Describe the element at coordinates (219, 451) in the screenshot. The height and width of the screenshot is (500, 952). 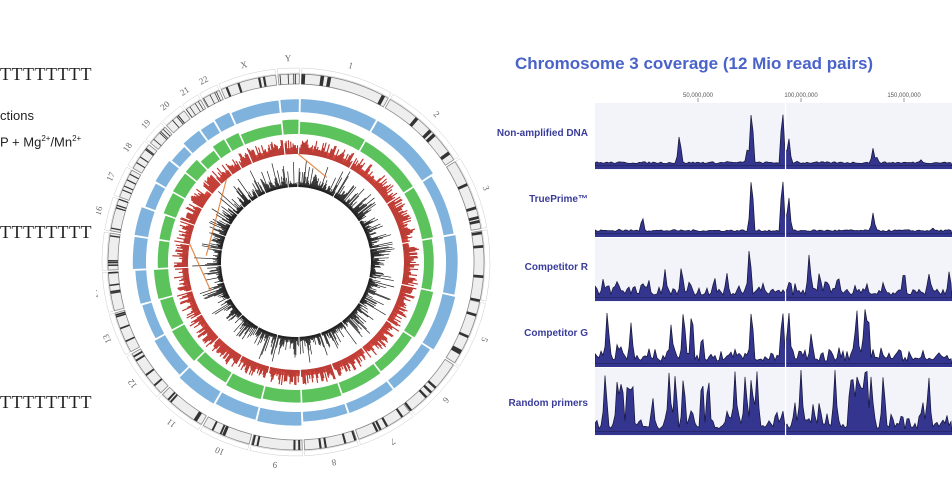
I see `chromosome-label: 10` at that location.